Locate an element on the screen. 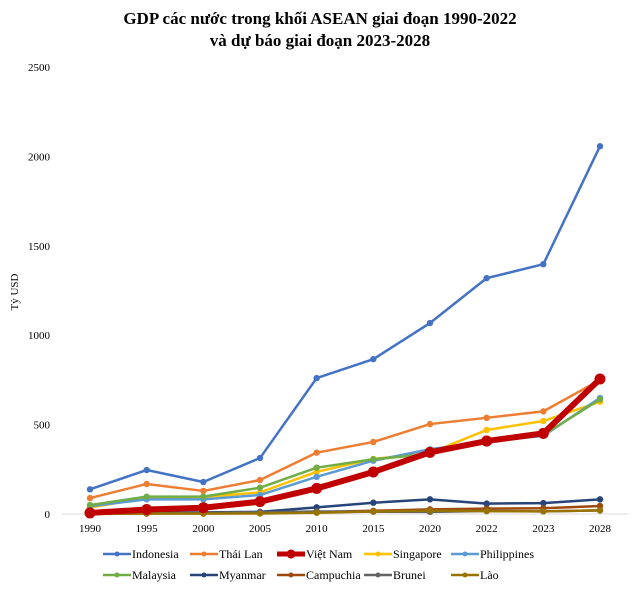 This screenshot has height=592, width=640. legend-item: Việt Nam is located at coordinates (315, 554).